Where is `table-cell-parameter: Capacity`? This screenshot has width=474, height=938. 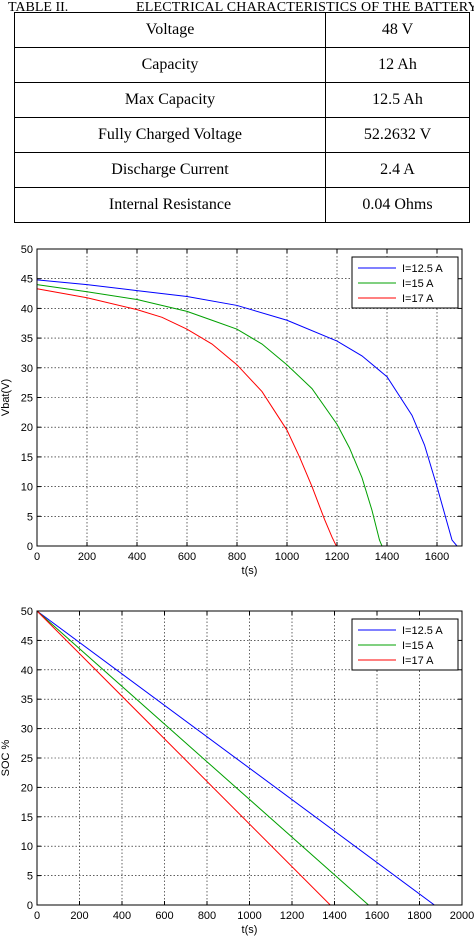
table-cell-parameter: Capacity is located at coordinates (170, 65).